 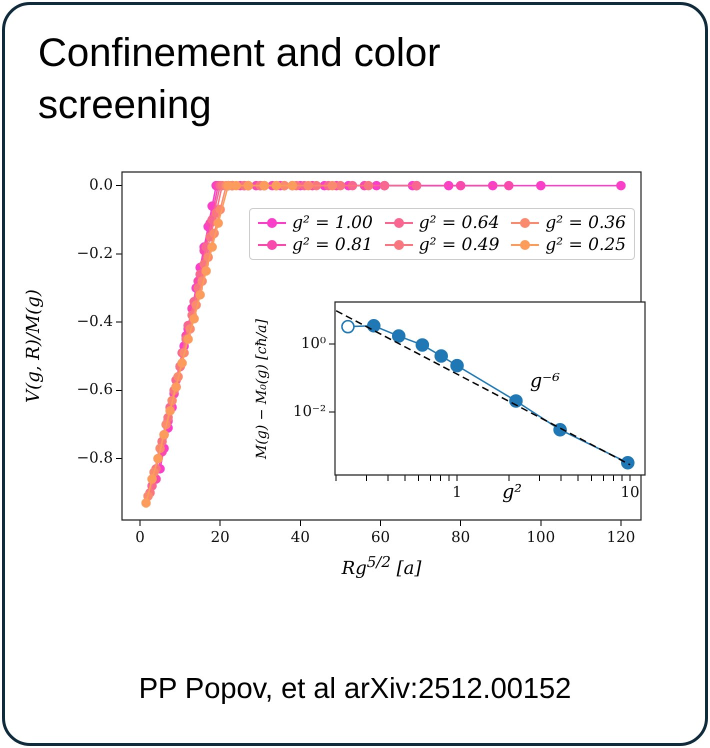 What do you see at coordinates (545, 381) in the screenshot?
I see `annotation: g⁻⁶` at bounding box center [545, 381].